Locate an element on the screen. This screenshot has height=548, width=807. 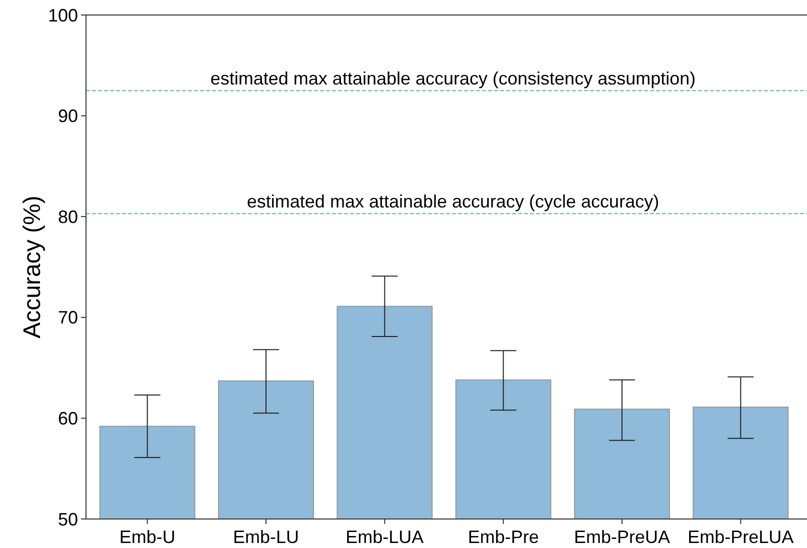
y-tick-label: 90 is located at coordinates (68, 116).